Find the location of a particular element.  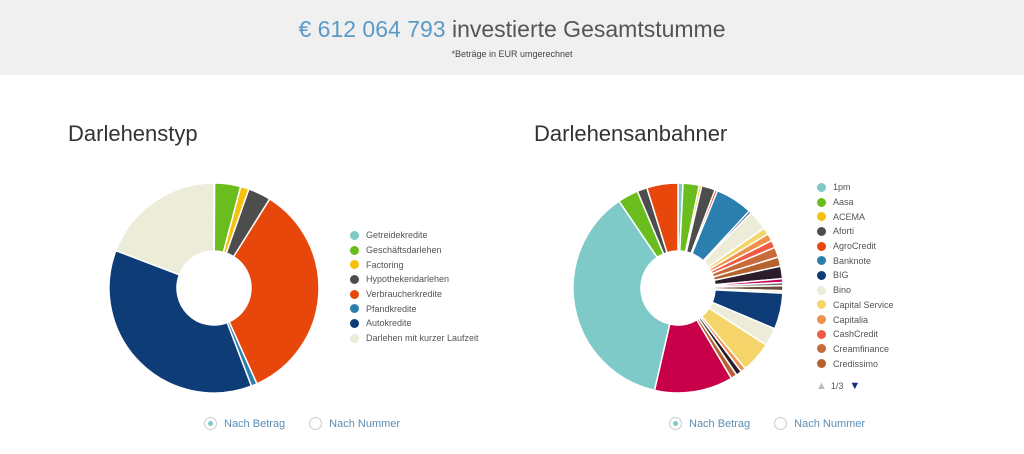

total-invested-headline: € 612 064 793 investierte Gesamtstumme is located at coordinates (512, 29).